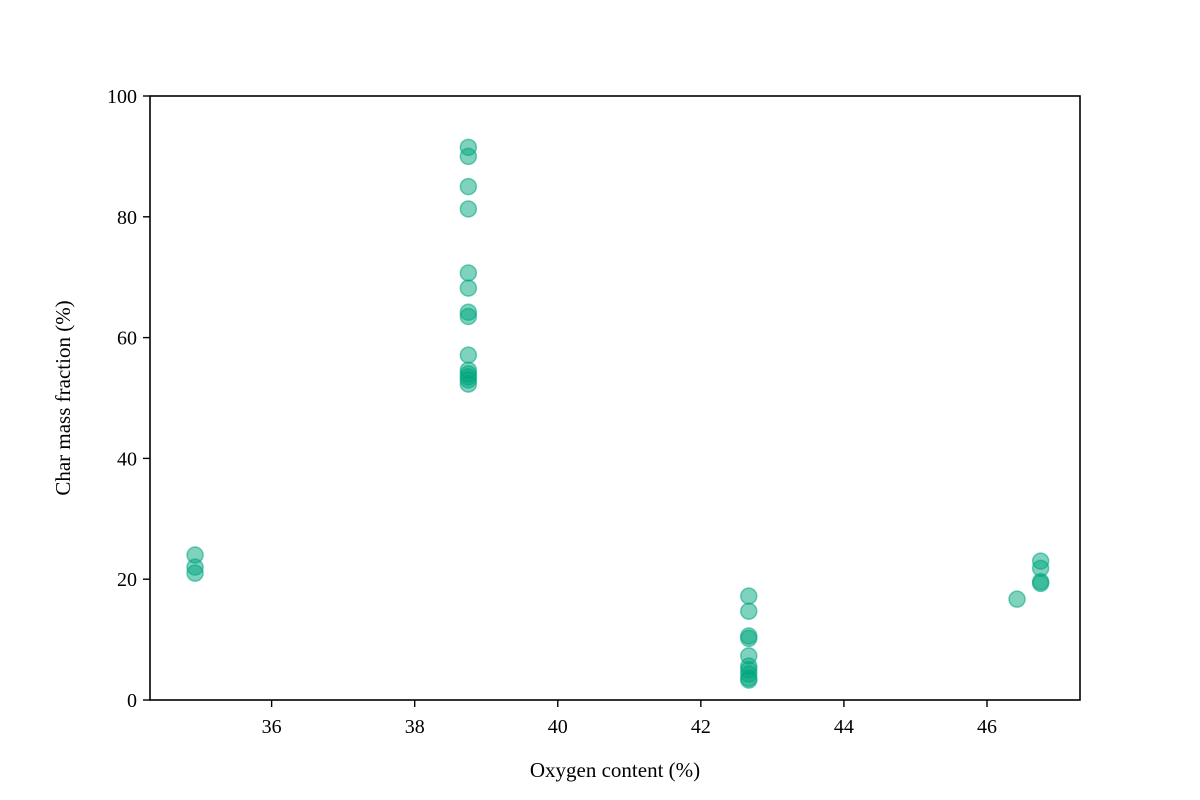 This screenshot has height=800, width=1200. I want to click on y-tick-label: 80, so click(127, 218).